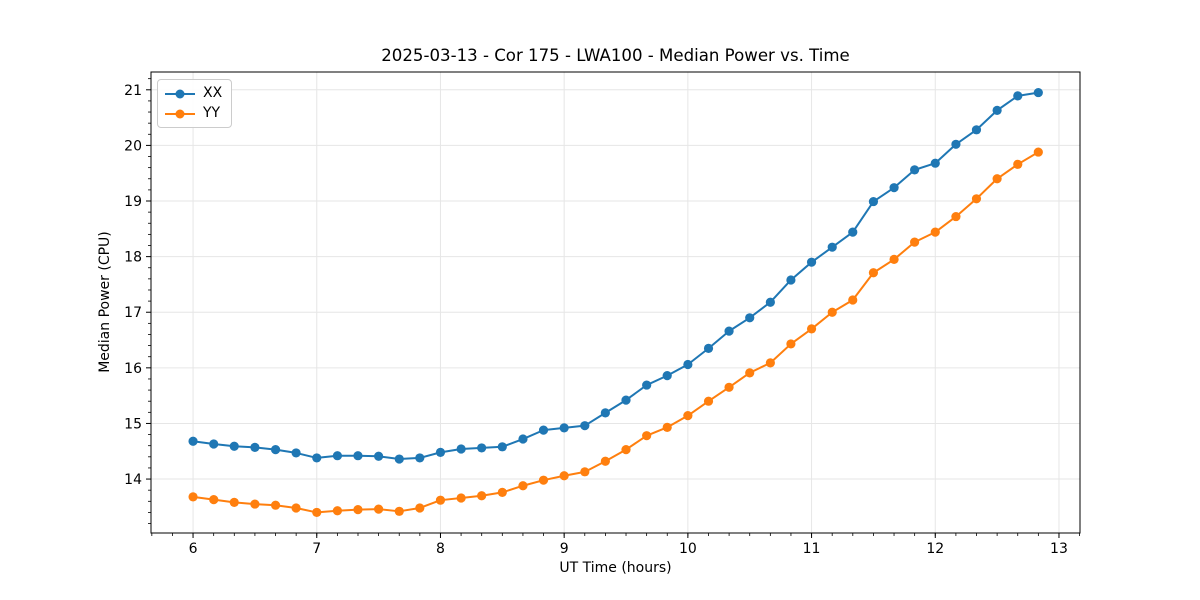  What do you see at coordinates (193, 549) in the screenshot?
I see `svg-text: 6` at bounding box center [193, 549].